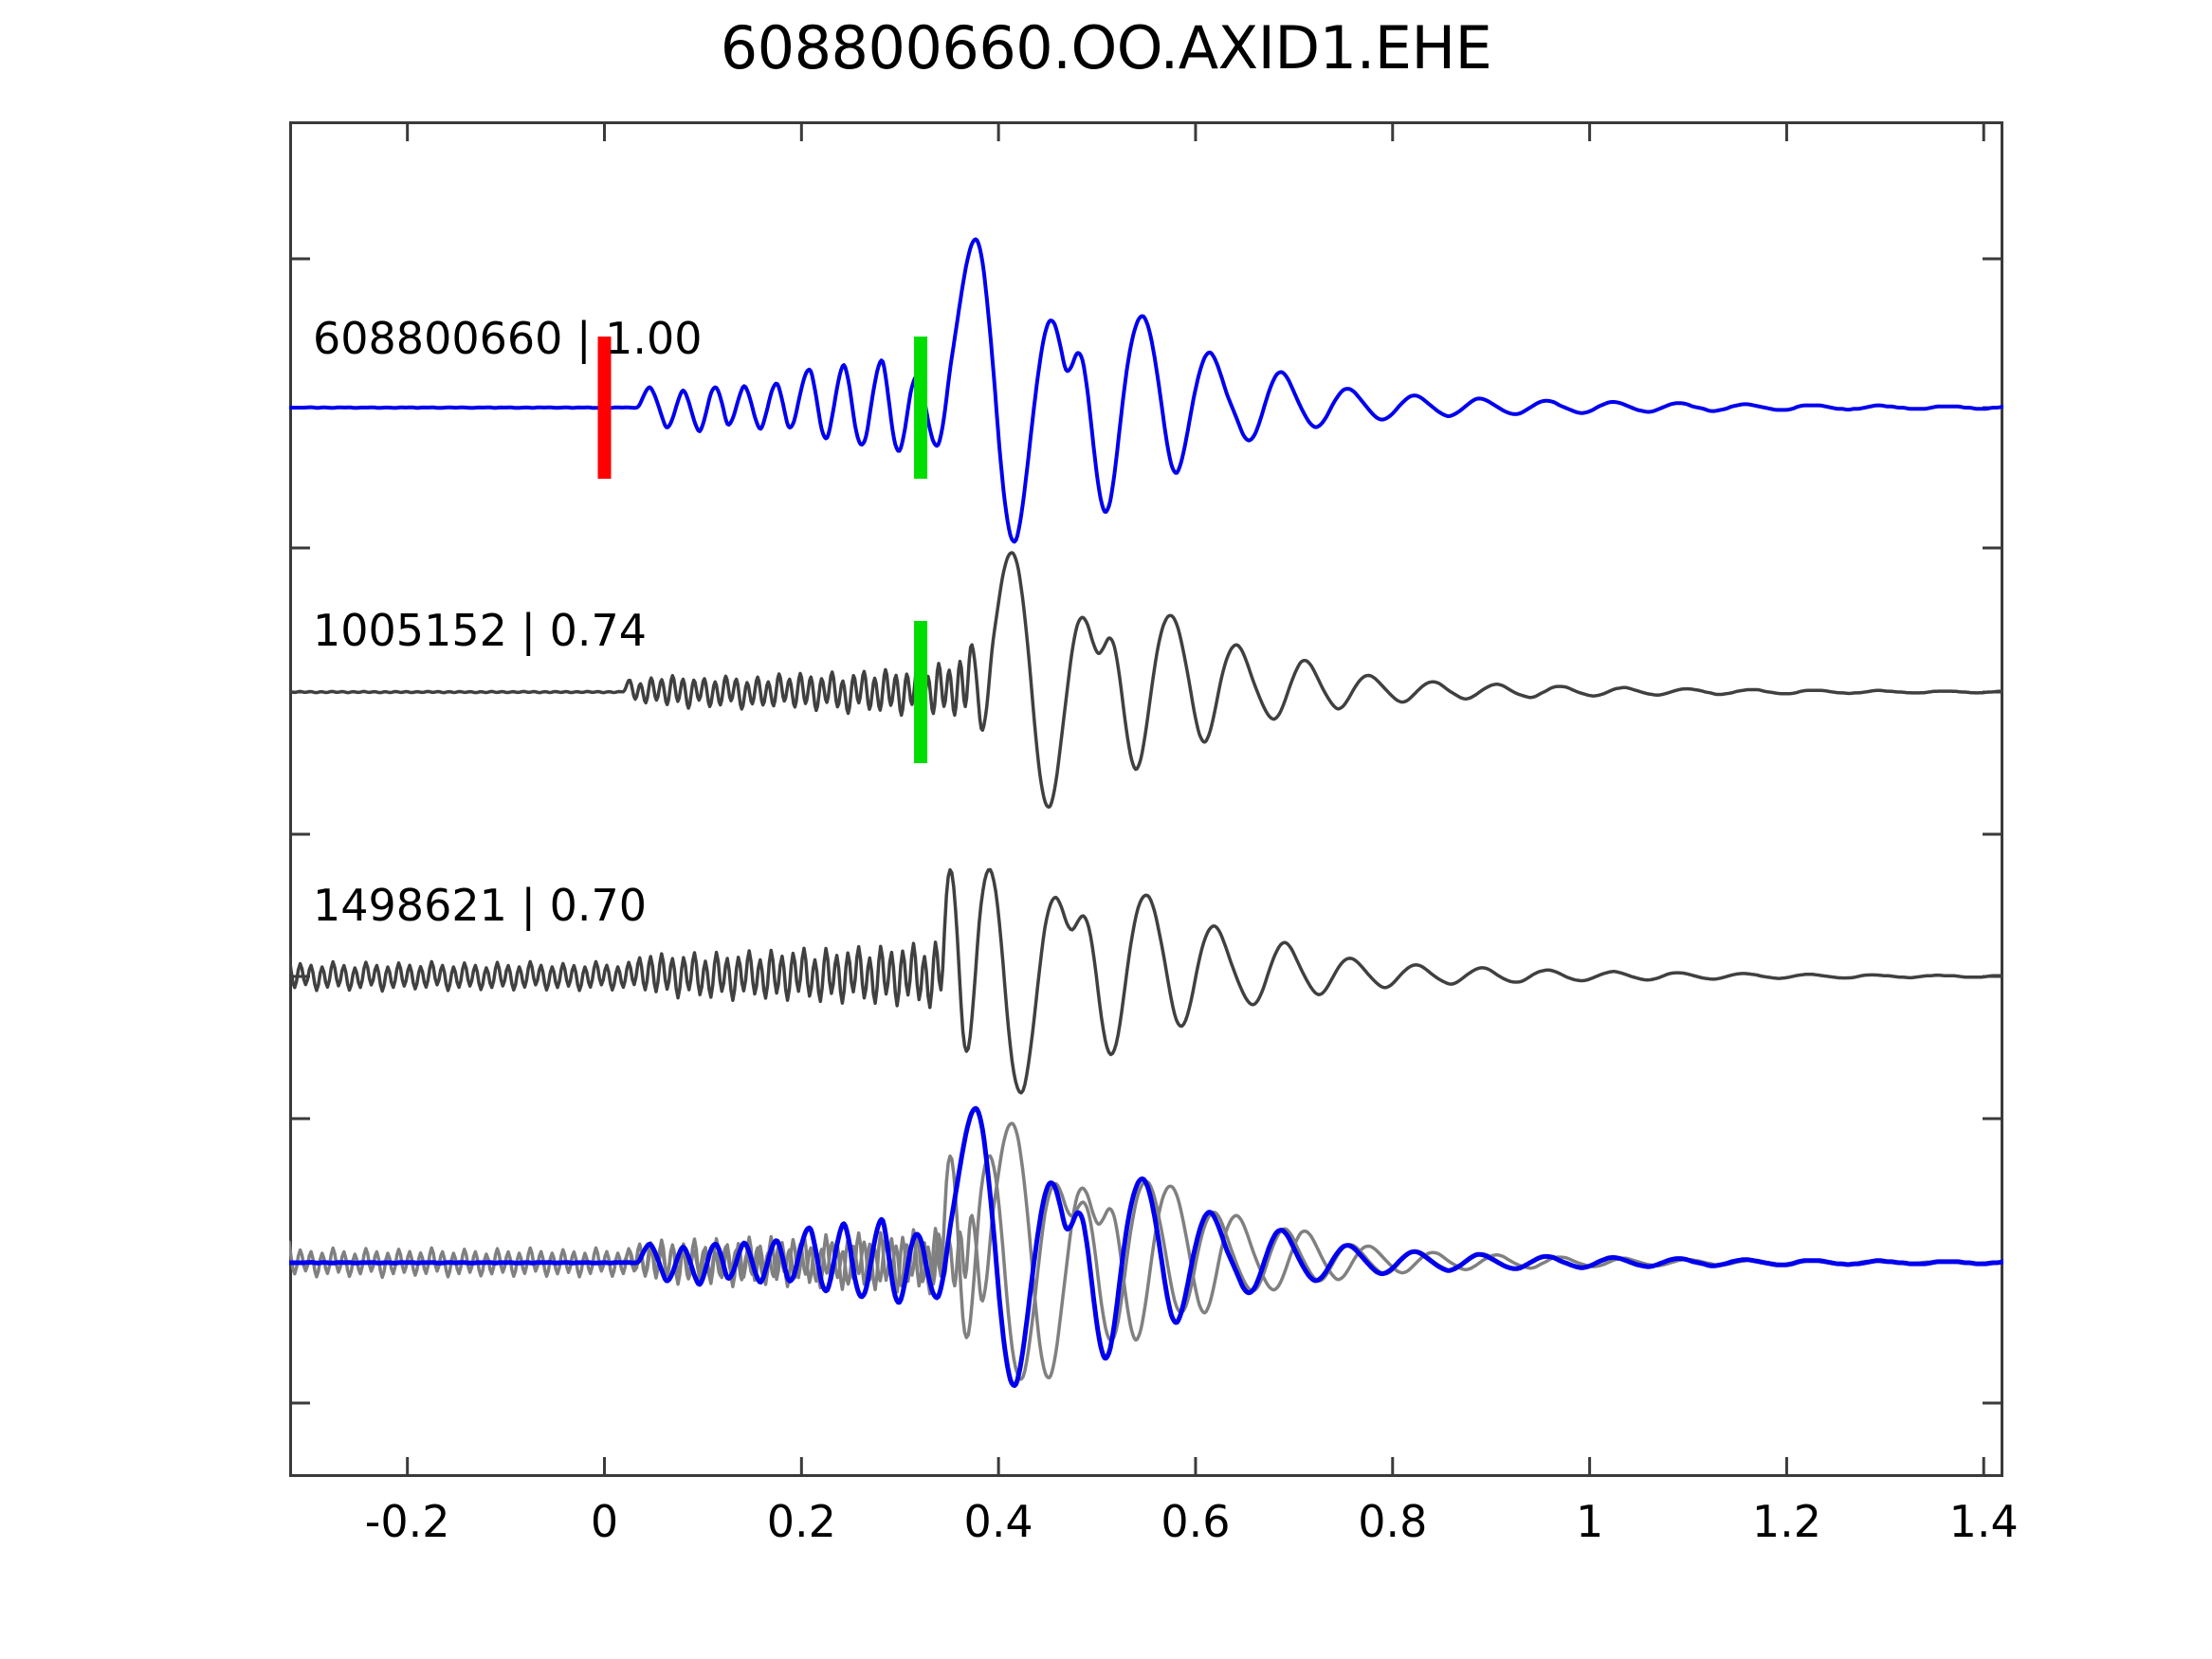 The width and height of the screenshot is (2212, 1659). I want to click on trace-label-1498621: 1498621 | 0.70, so click(480, 905).